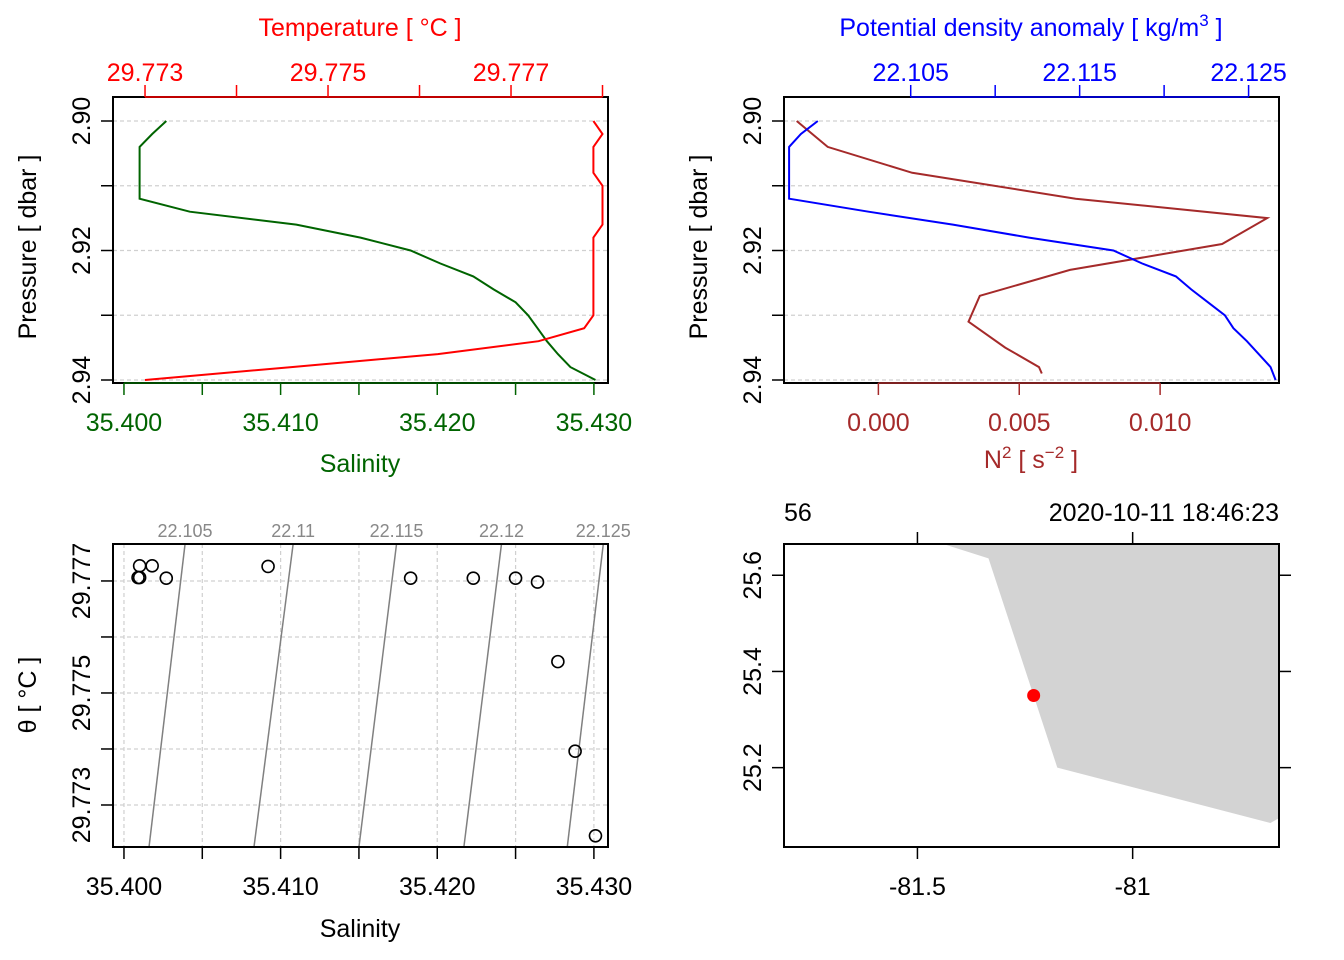 This screenshot has width=1344, height=960. What do you see at coordinates (82, 380) in the screenshot?
I see `pressure-tick-label: 2.94` at bounding box center [82, 380].